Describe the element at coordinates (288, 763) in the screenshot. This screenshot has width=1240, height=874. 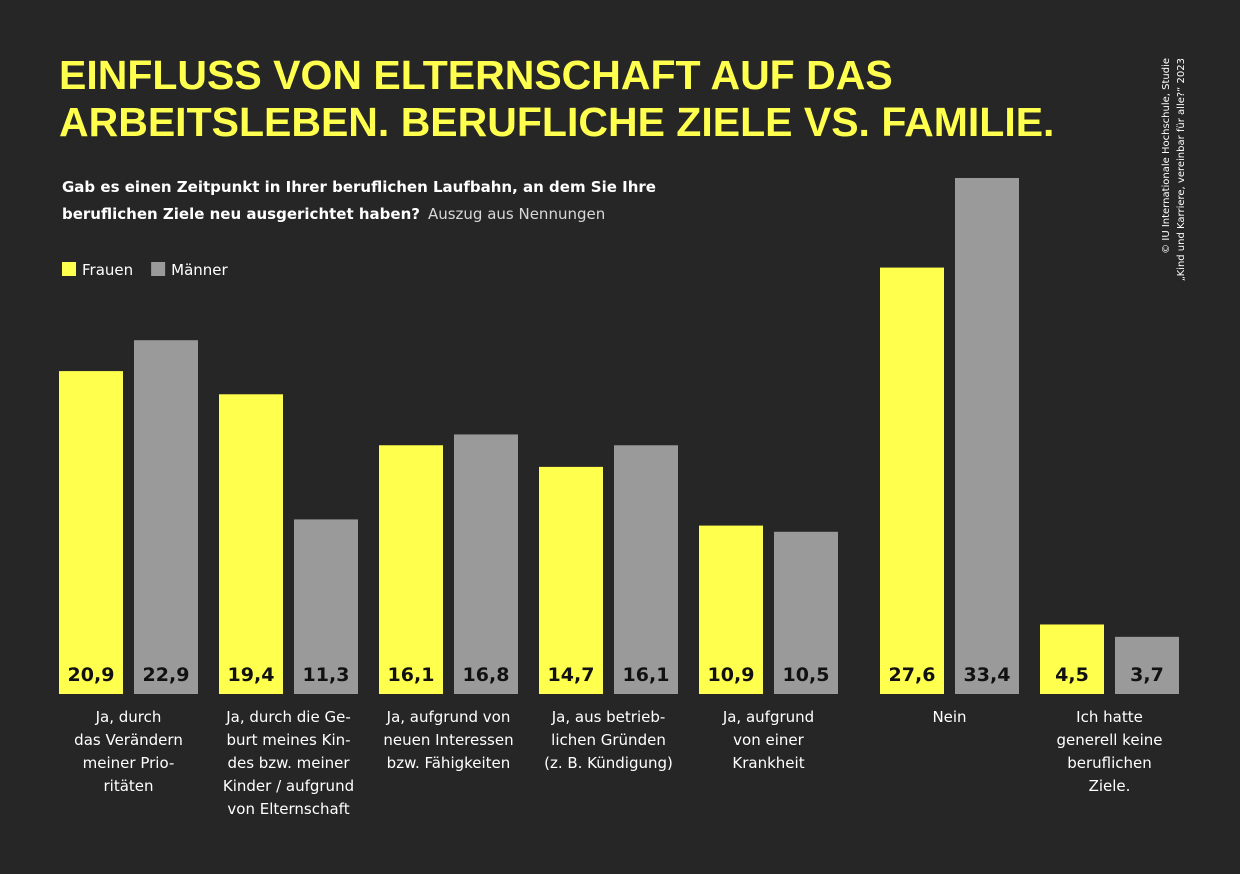
I see `x-tick-label: des bzw. meiner` at that location.